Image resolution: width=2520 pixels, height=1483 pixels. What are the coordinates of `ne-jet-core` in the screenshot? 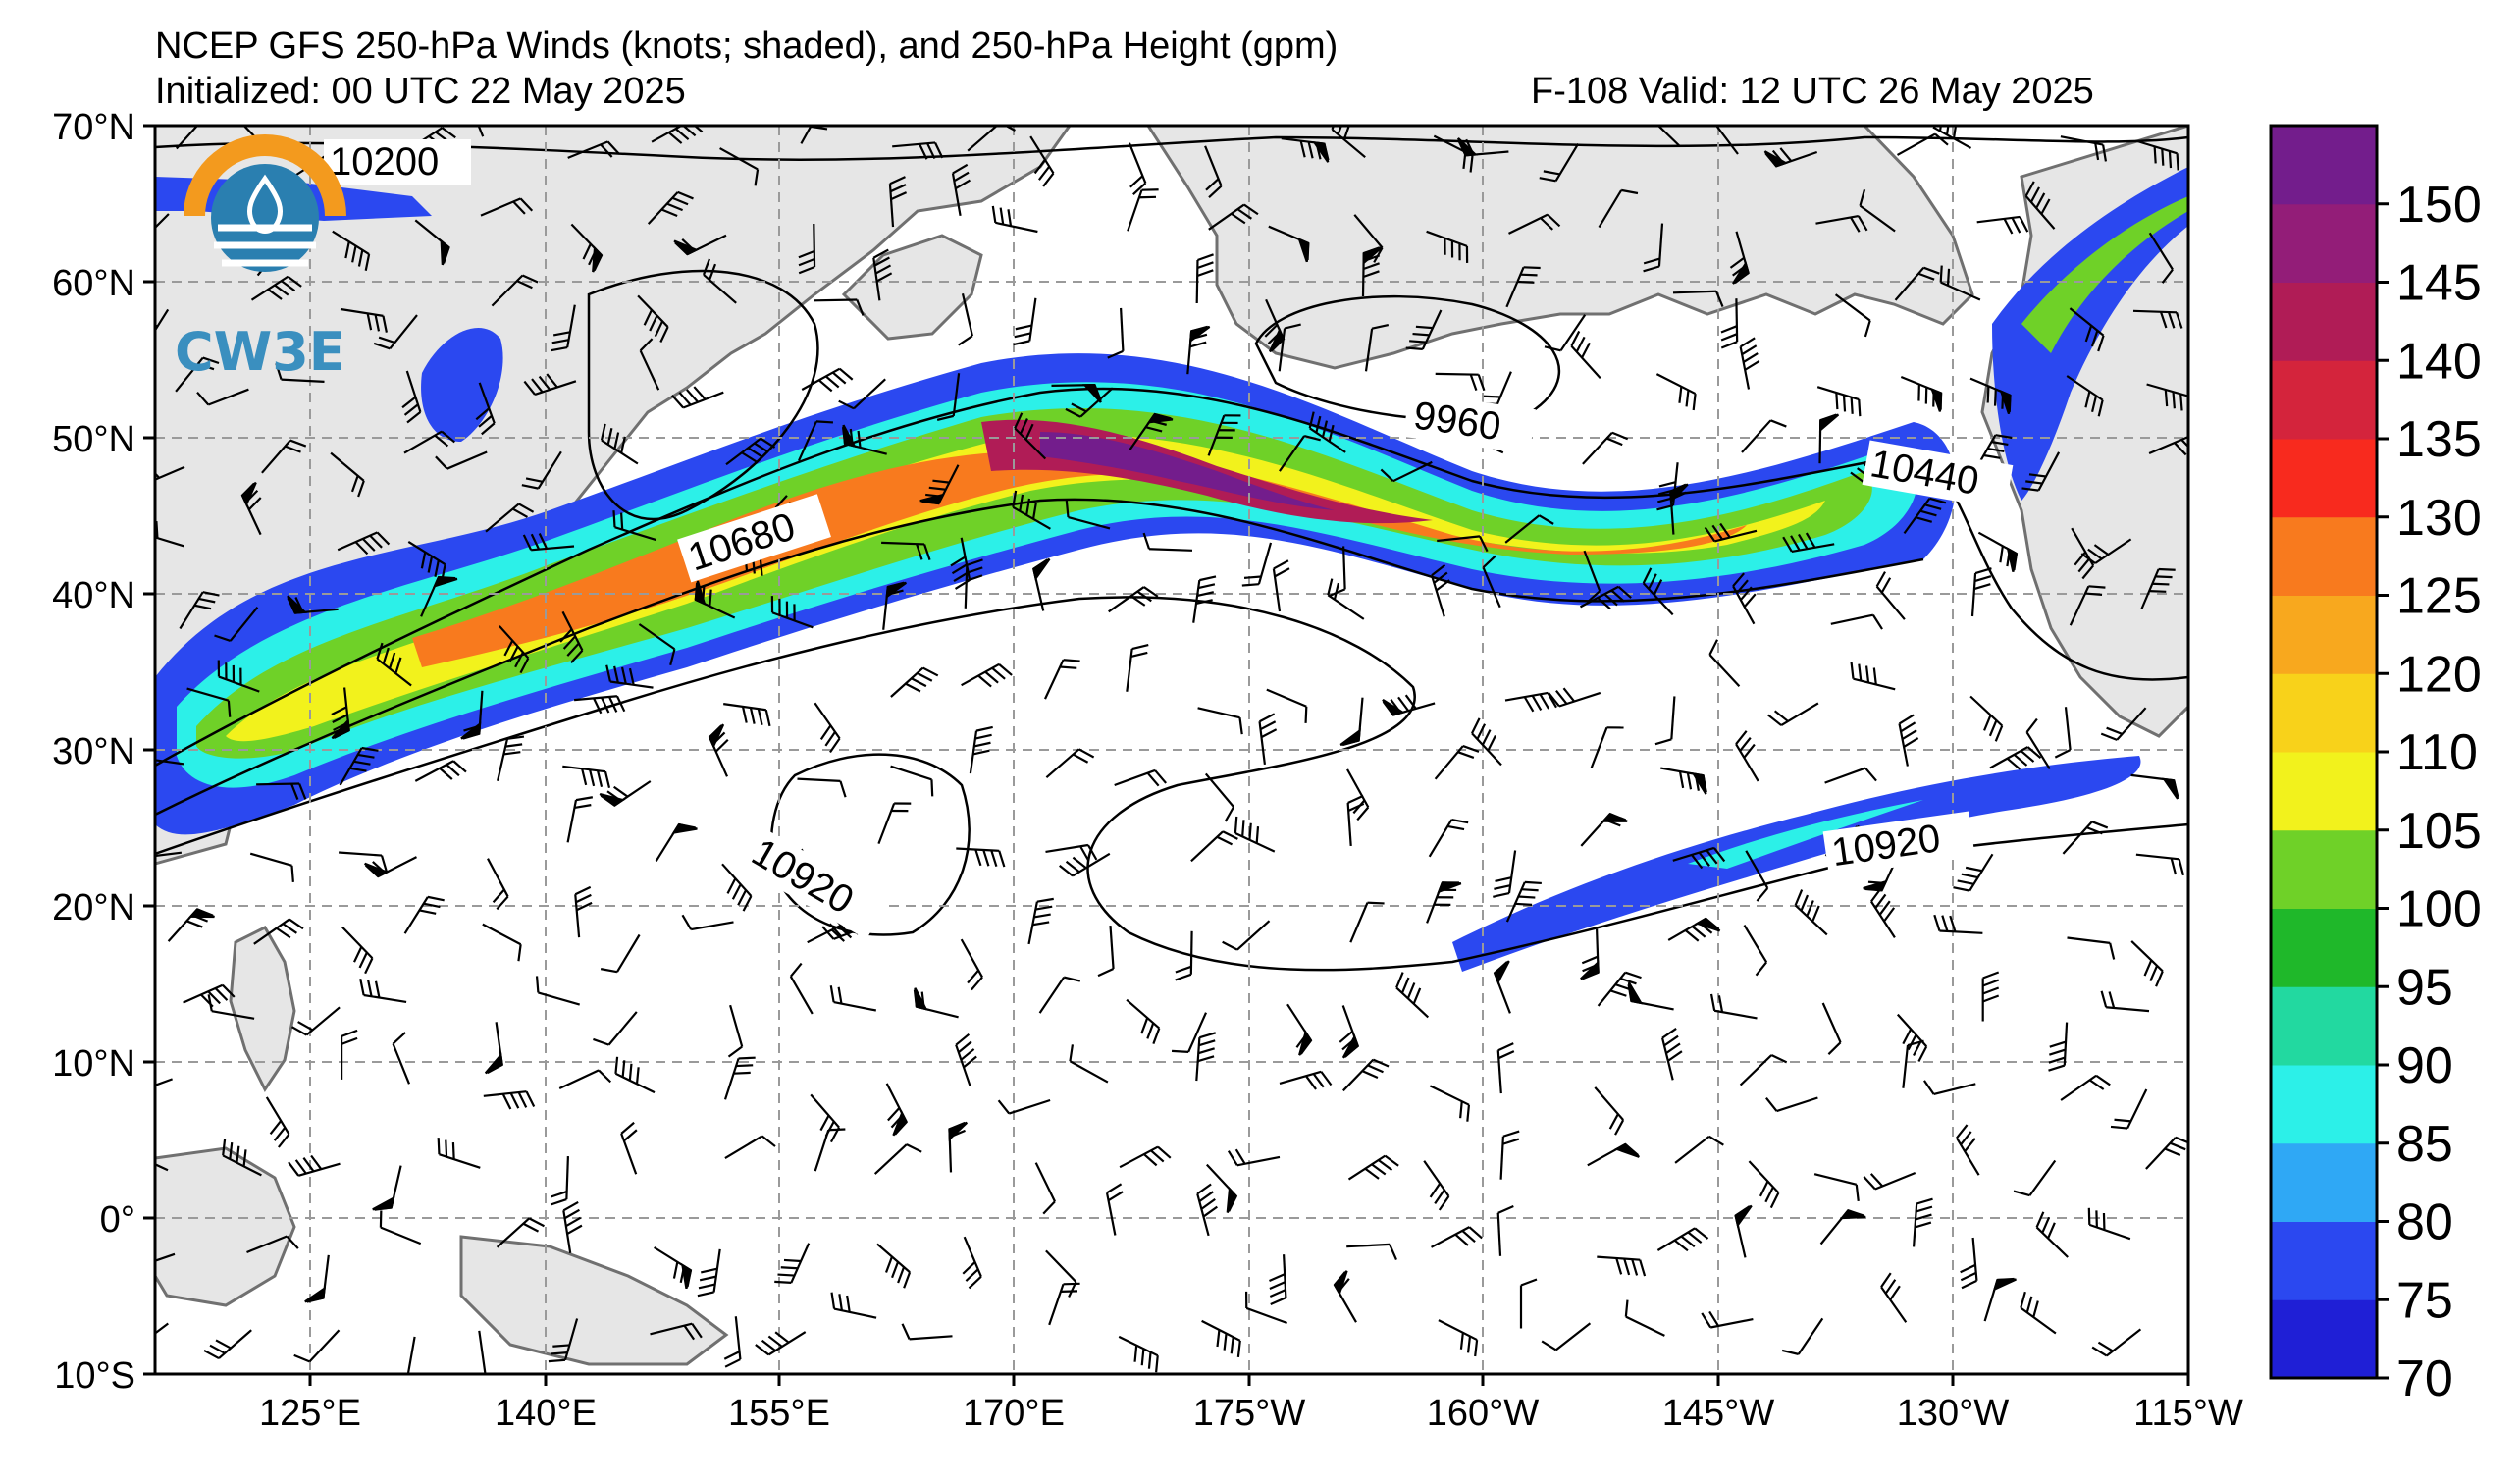 It's located at (2104, 275).